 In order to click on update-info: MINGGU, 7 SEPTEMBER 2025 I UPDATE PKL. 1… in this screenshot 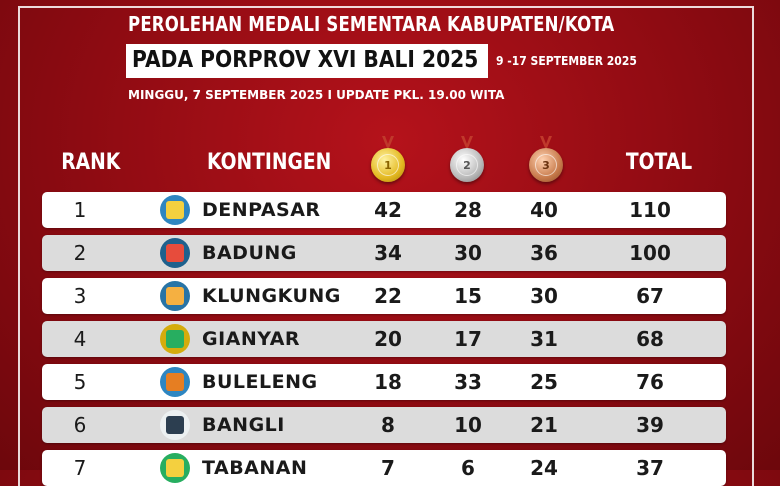, I will do `click(316, 95)`.